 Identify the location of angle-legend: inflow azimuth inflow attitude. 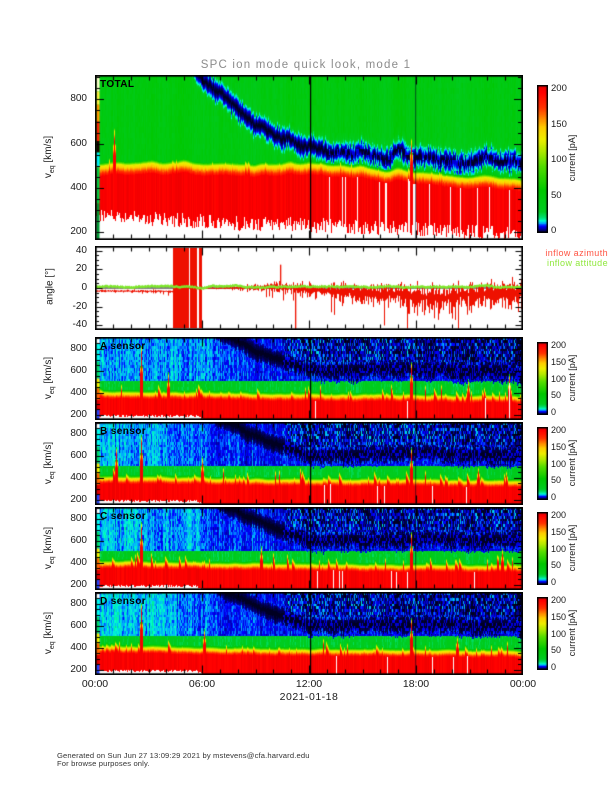
(451, 258).